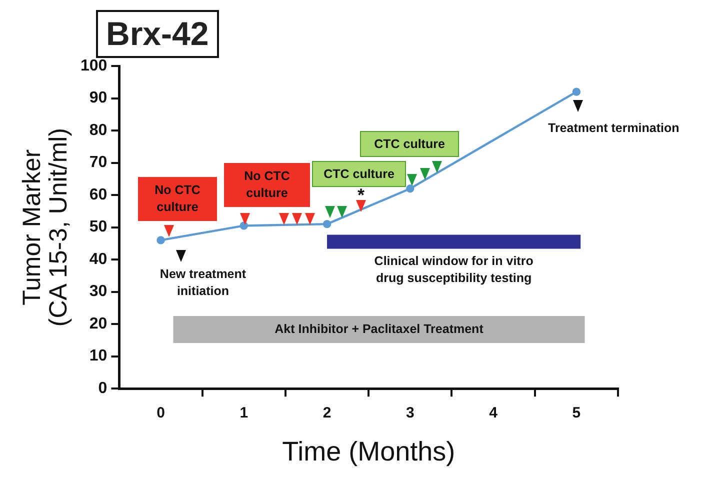  I want to click on x-tick-label: 1, so click(244, 413).